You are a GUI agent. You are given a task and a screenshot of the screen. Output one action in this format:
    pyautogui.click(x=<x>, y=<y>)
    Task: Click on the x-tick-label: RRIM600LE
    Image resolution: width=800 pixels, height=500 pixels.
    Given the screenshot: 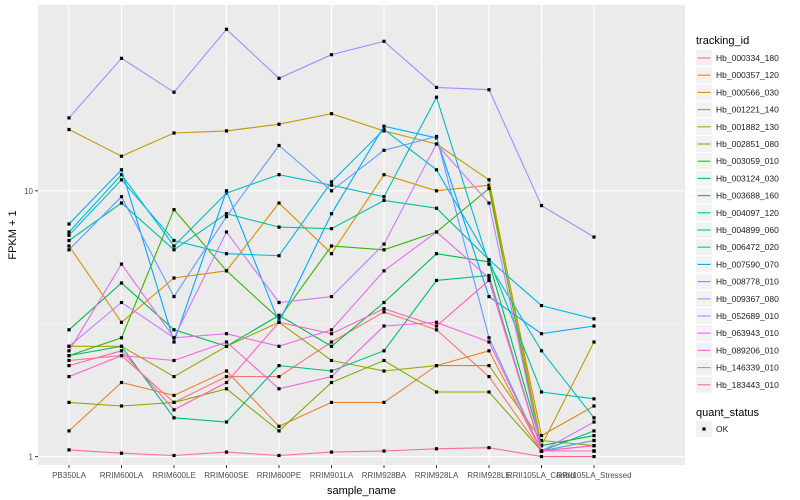 What is the action you would take?
    pyautogui.click(x=174, y=475)
    